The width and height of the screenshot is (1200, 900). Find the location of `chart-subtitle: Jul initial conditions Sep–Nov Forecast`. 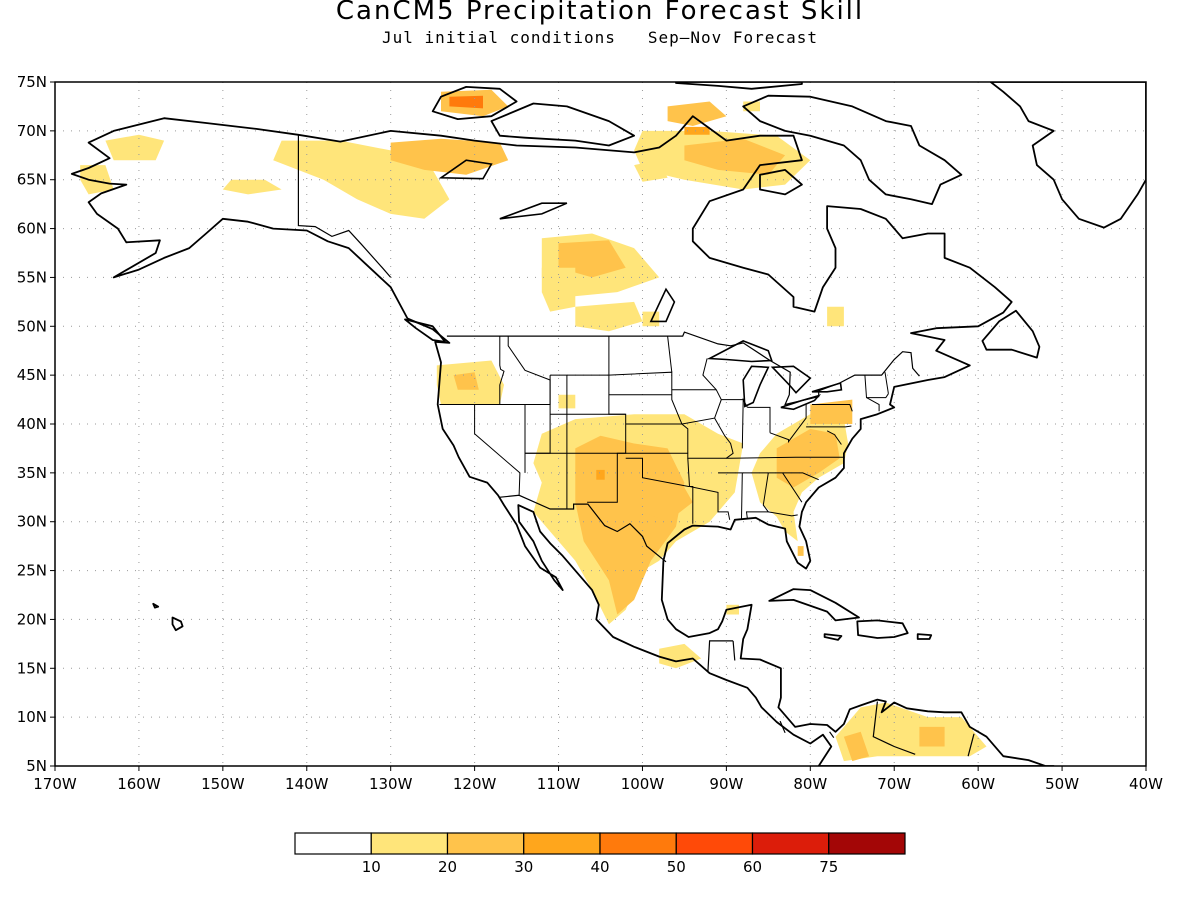

chart-subtitle: Jul initial conditions Sep–Nov Forecast is located at coordinates (600, 37).